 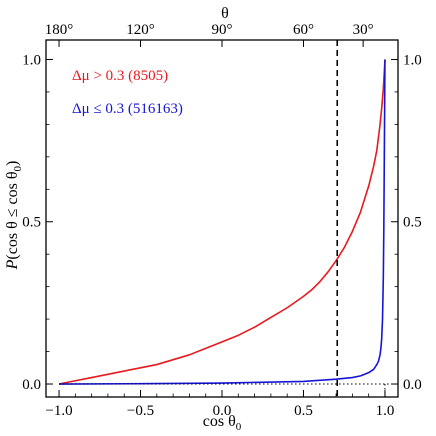 What do you see at coordinates (14, 216) in the screenshot?
I see `y-axis-label: P(cos θ ≤ cos θ0)` at bounding box center [14, 216].